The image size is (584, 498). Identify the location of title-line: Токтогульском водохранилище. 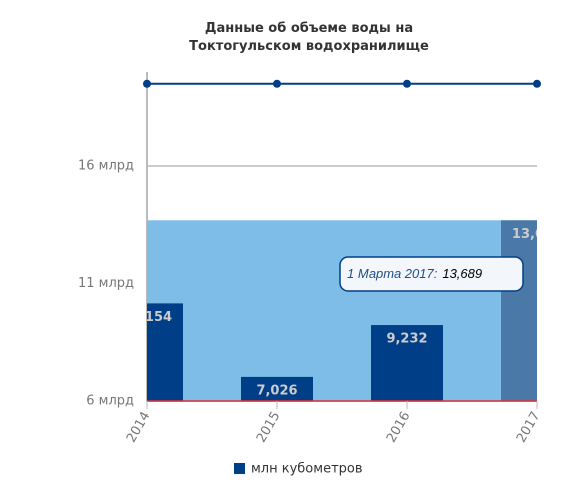
(309, 46).